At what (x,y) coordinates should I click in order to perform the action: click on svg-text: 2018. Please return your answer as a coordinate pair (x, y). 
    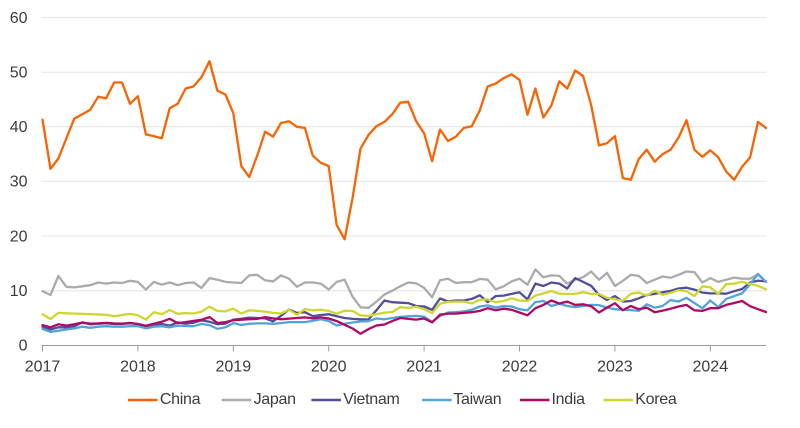
    Looking at the image, I should click on (138, 367).